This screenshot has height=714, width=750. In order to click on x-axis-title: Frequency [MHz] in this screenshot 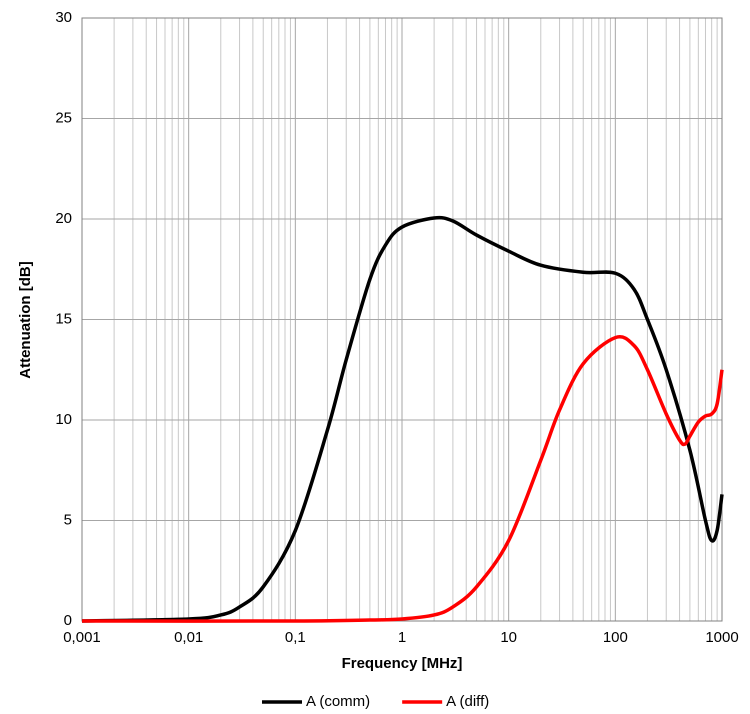, I will do `click(402, 663)`.